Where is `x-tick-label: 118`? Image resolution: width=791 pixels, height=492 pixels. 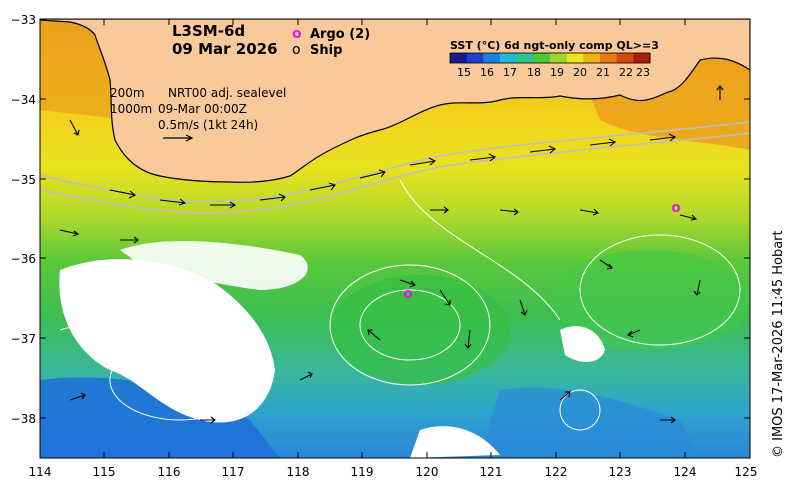
x-tick-label: 118 is located at coordinates (298, 472).